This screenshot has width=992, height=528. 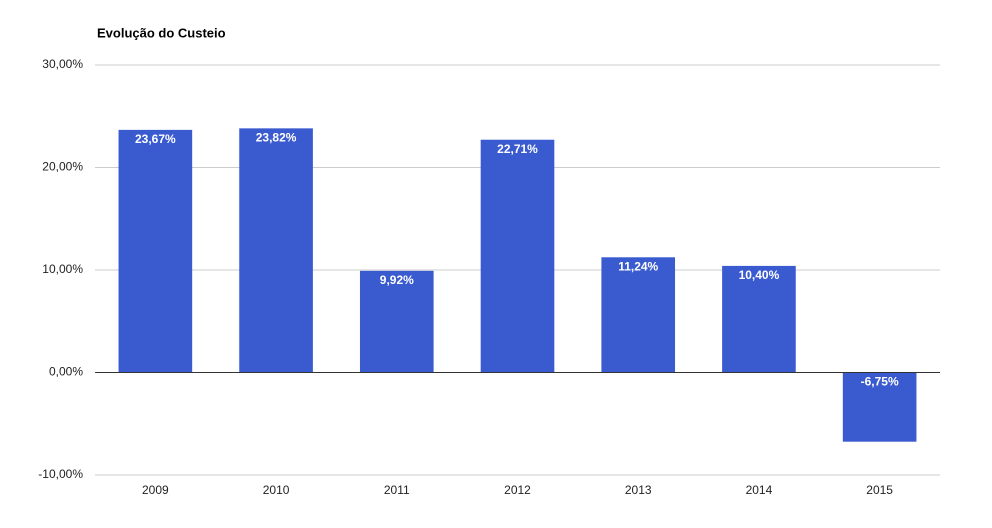 What do you see at coordinates (276, 490) in the screenshot?
I see `x-tick-label: 2010` at bounding box center [276, 490].